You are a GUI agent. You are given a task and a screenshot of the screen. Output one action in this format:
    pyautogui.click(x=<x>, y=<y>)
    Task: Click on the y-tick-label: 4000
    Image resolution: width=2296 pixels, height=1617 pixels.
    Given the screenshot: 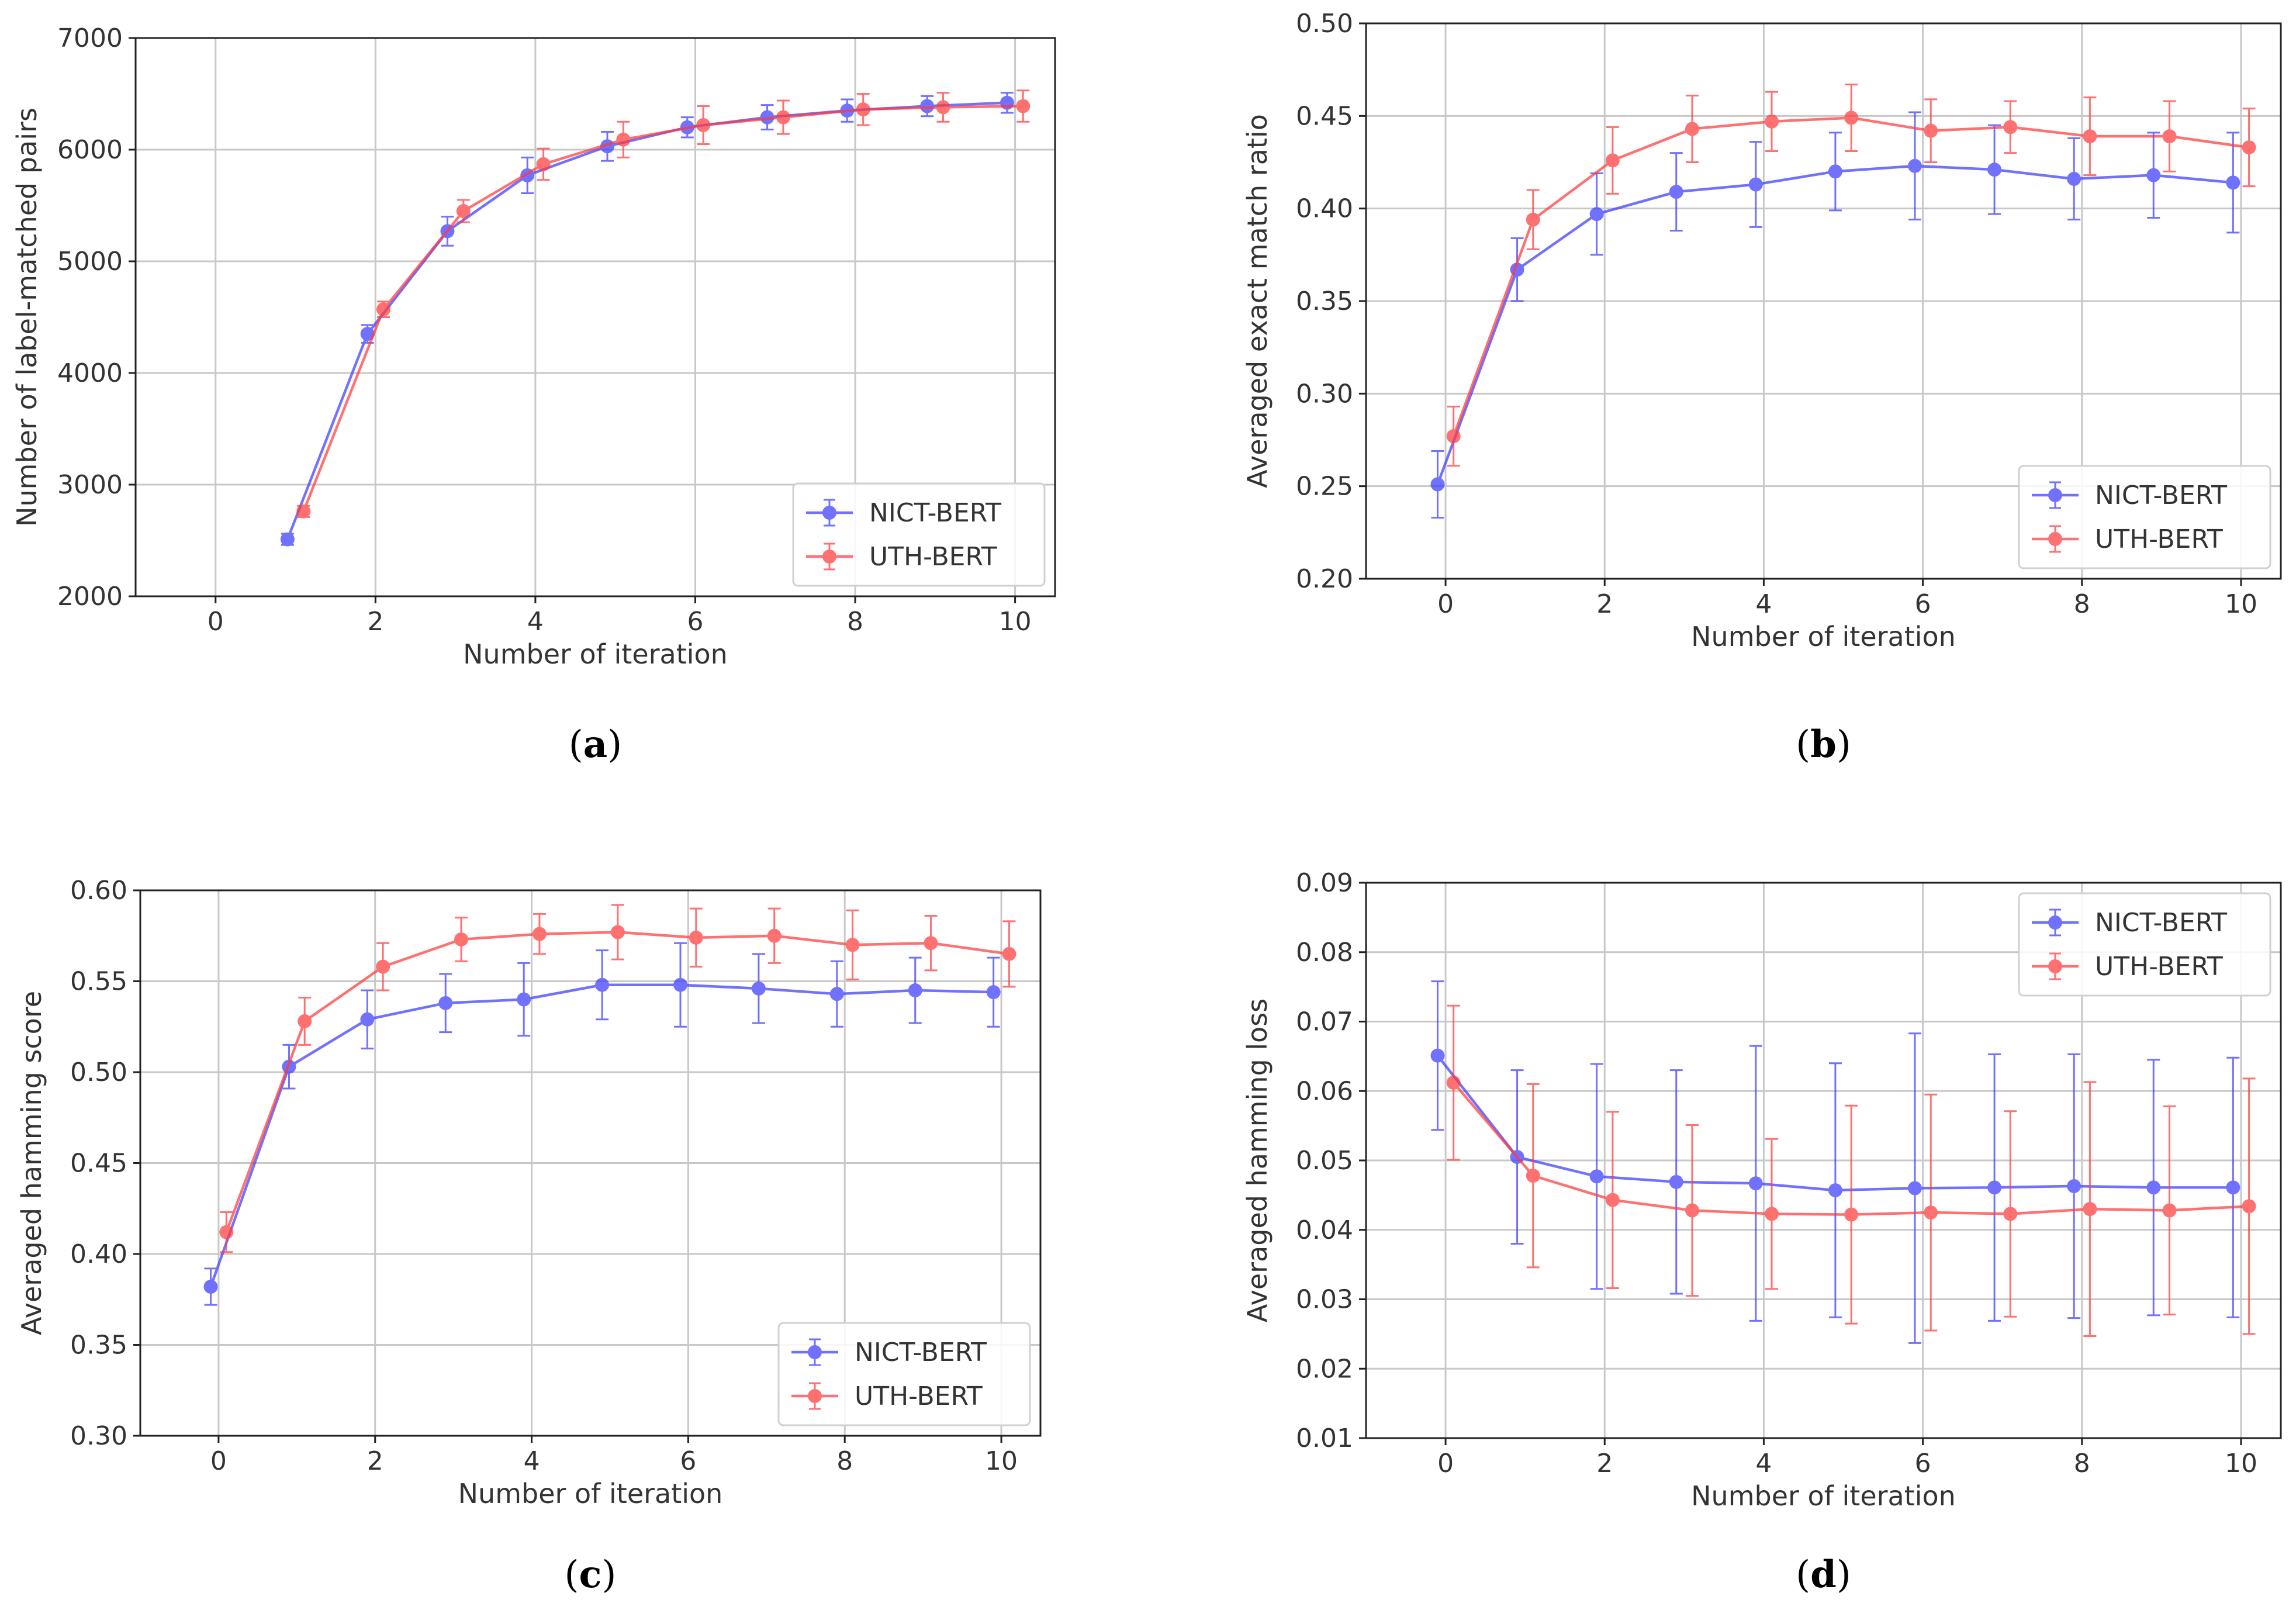 What is the action you would take?
    pyautogui.click(x=90, y=373)
    